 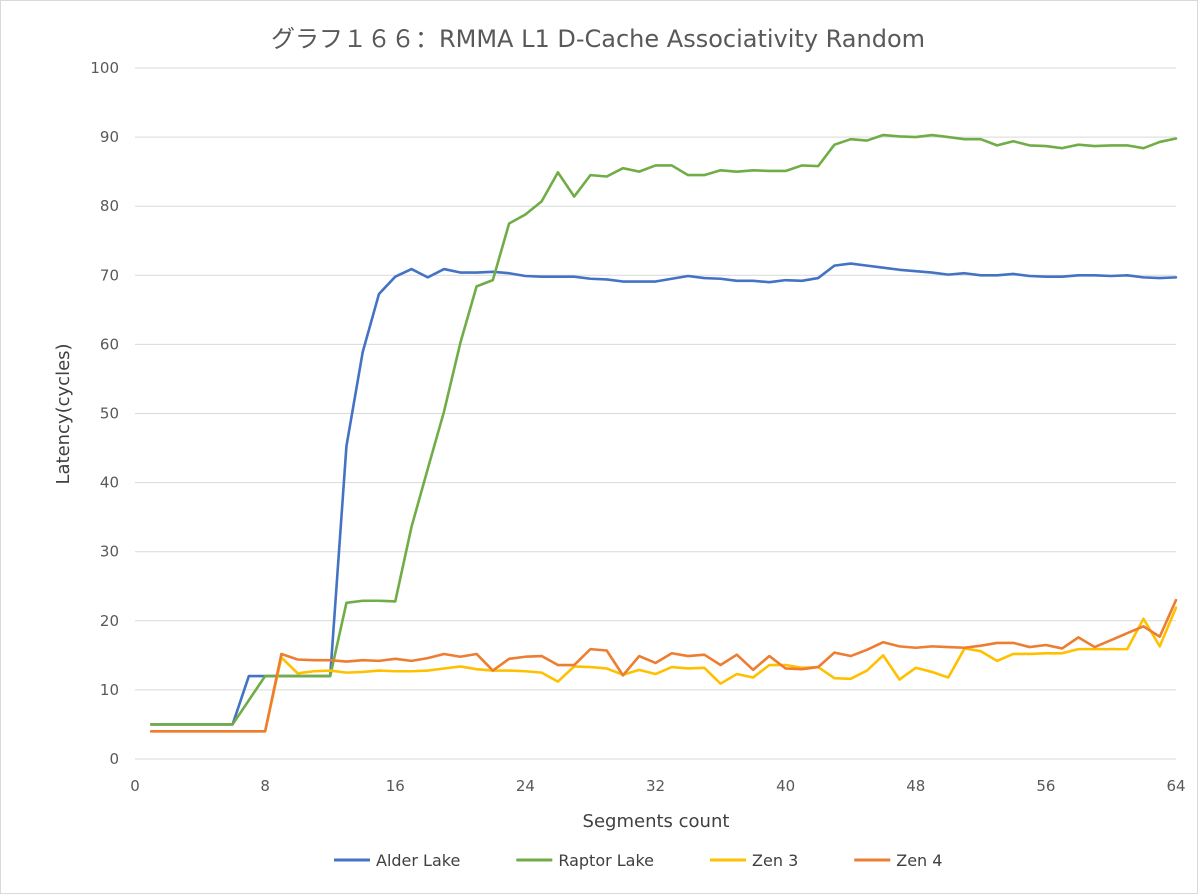 I want to click on y-tick-label: 20, so click(x=109, y=621).